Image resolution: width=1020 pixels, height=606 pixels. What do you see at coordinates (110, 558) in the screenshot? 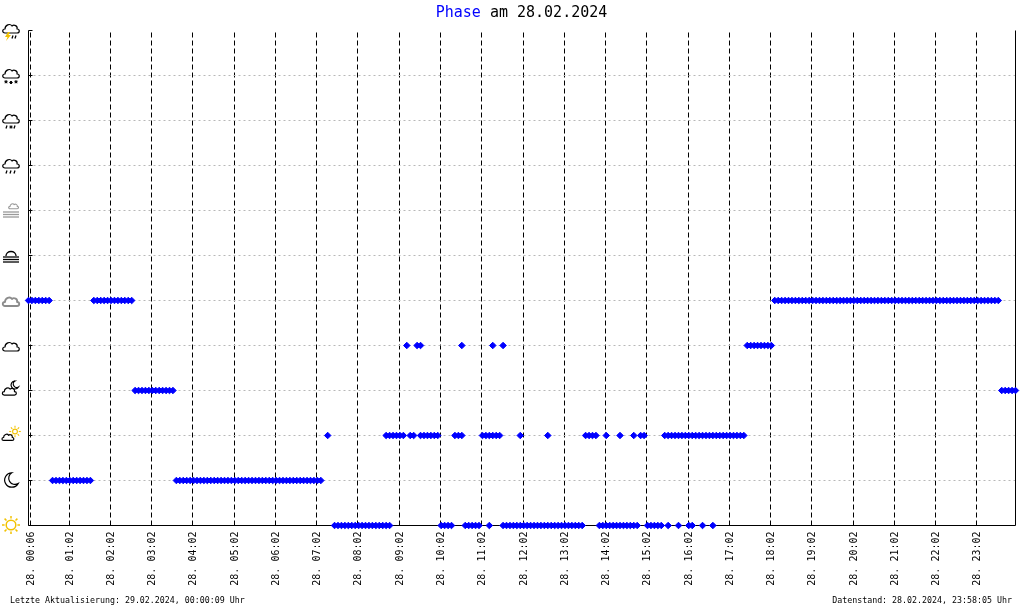
I see `x-tick-label: 28. 02:02` at bounding box center [110, 558].